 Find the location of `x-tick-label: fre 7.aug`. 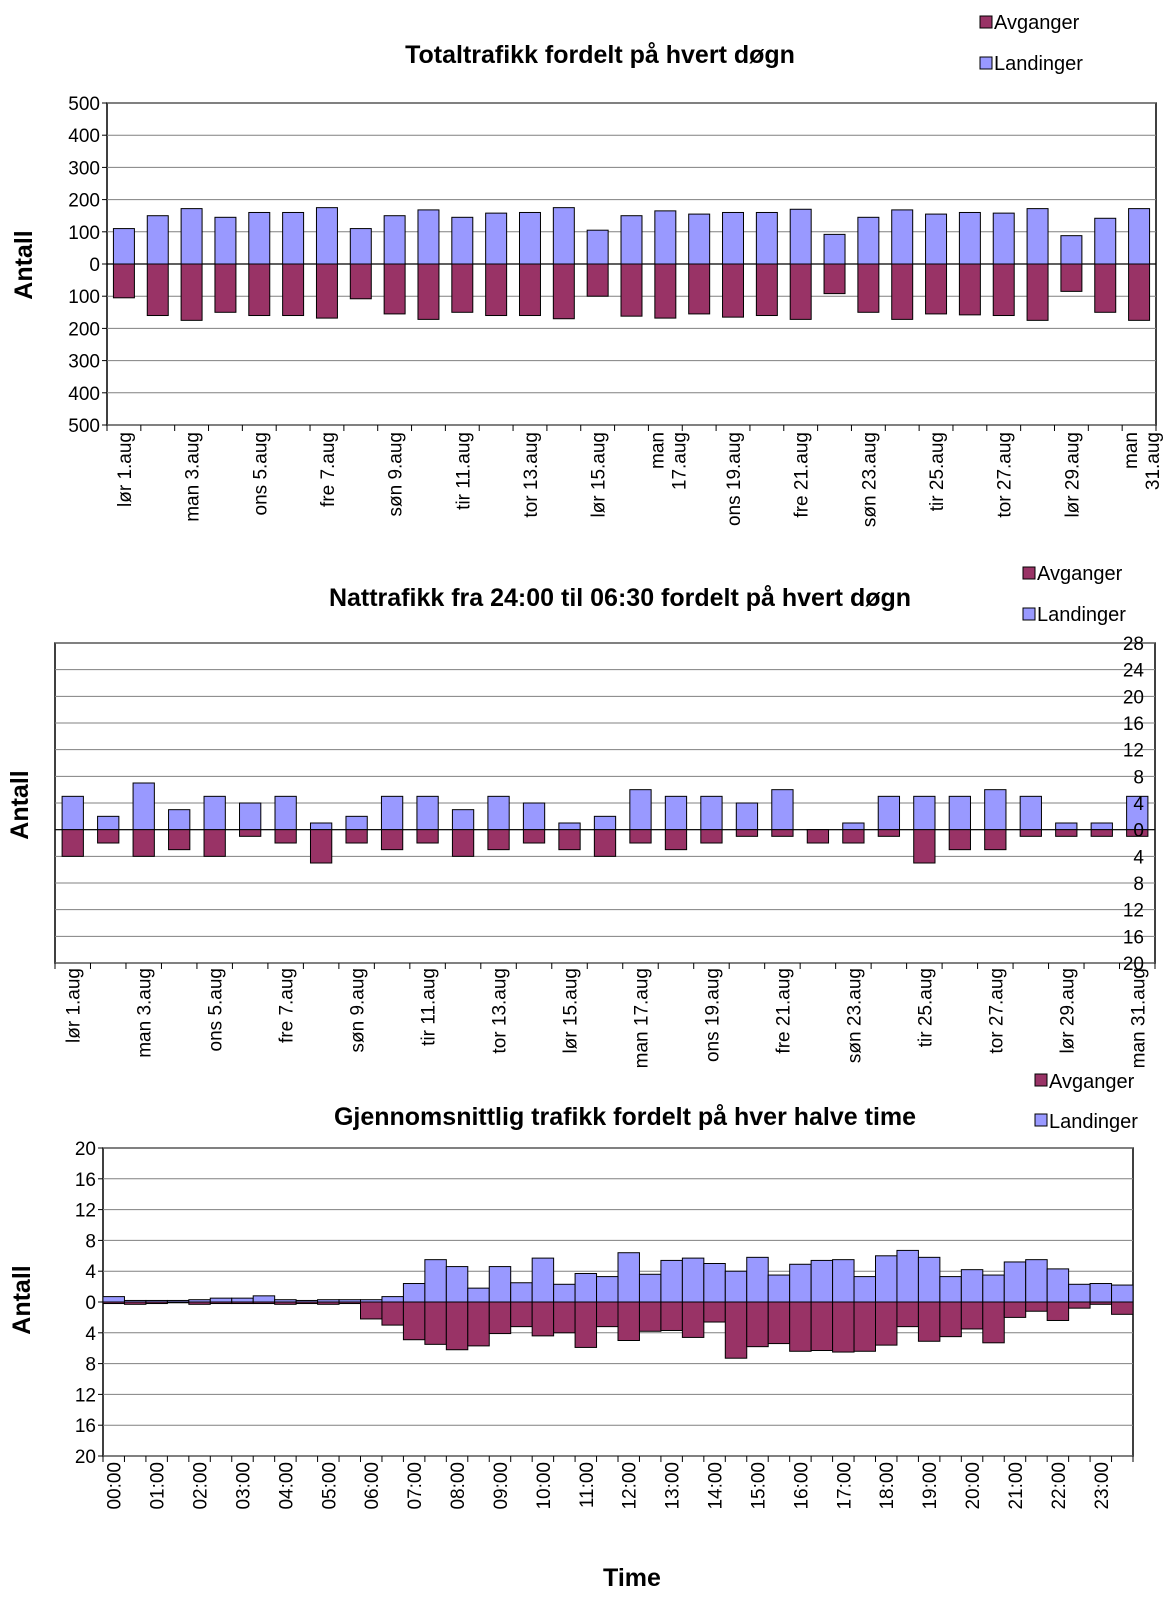

x-tick-label: fre 7.aug is located at coordinates (287, 1005).